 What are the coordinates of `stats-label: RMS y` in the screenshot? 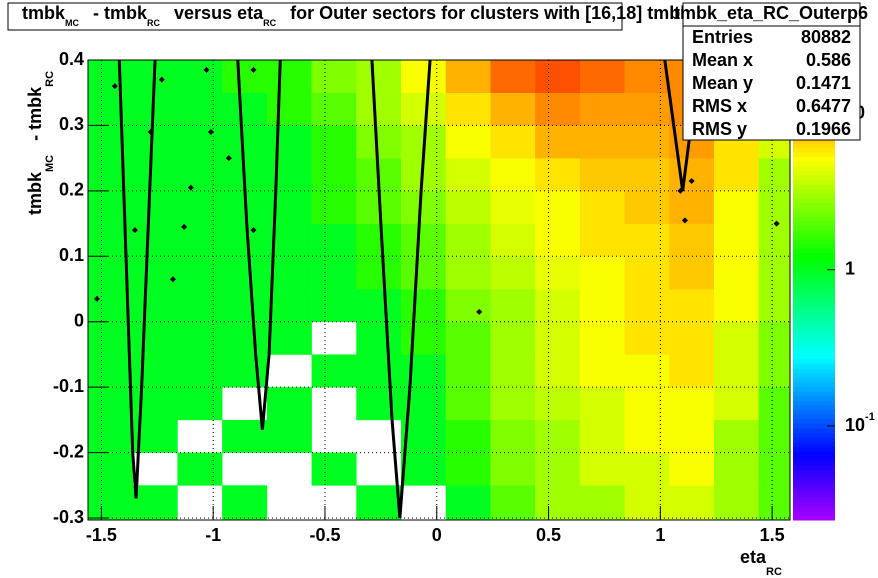 It's located at (719, 129).